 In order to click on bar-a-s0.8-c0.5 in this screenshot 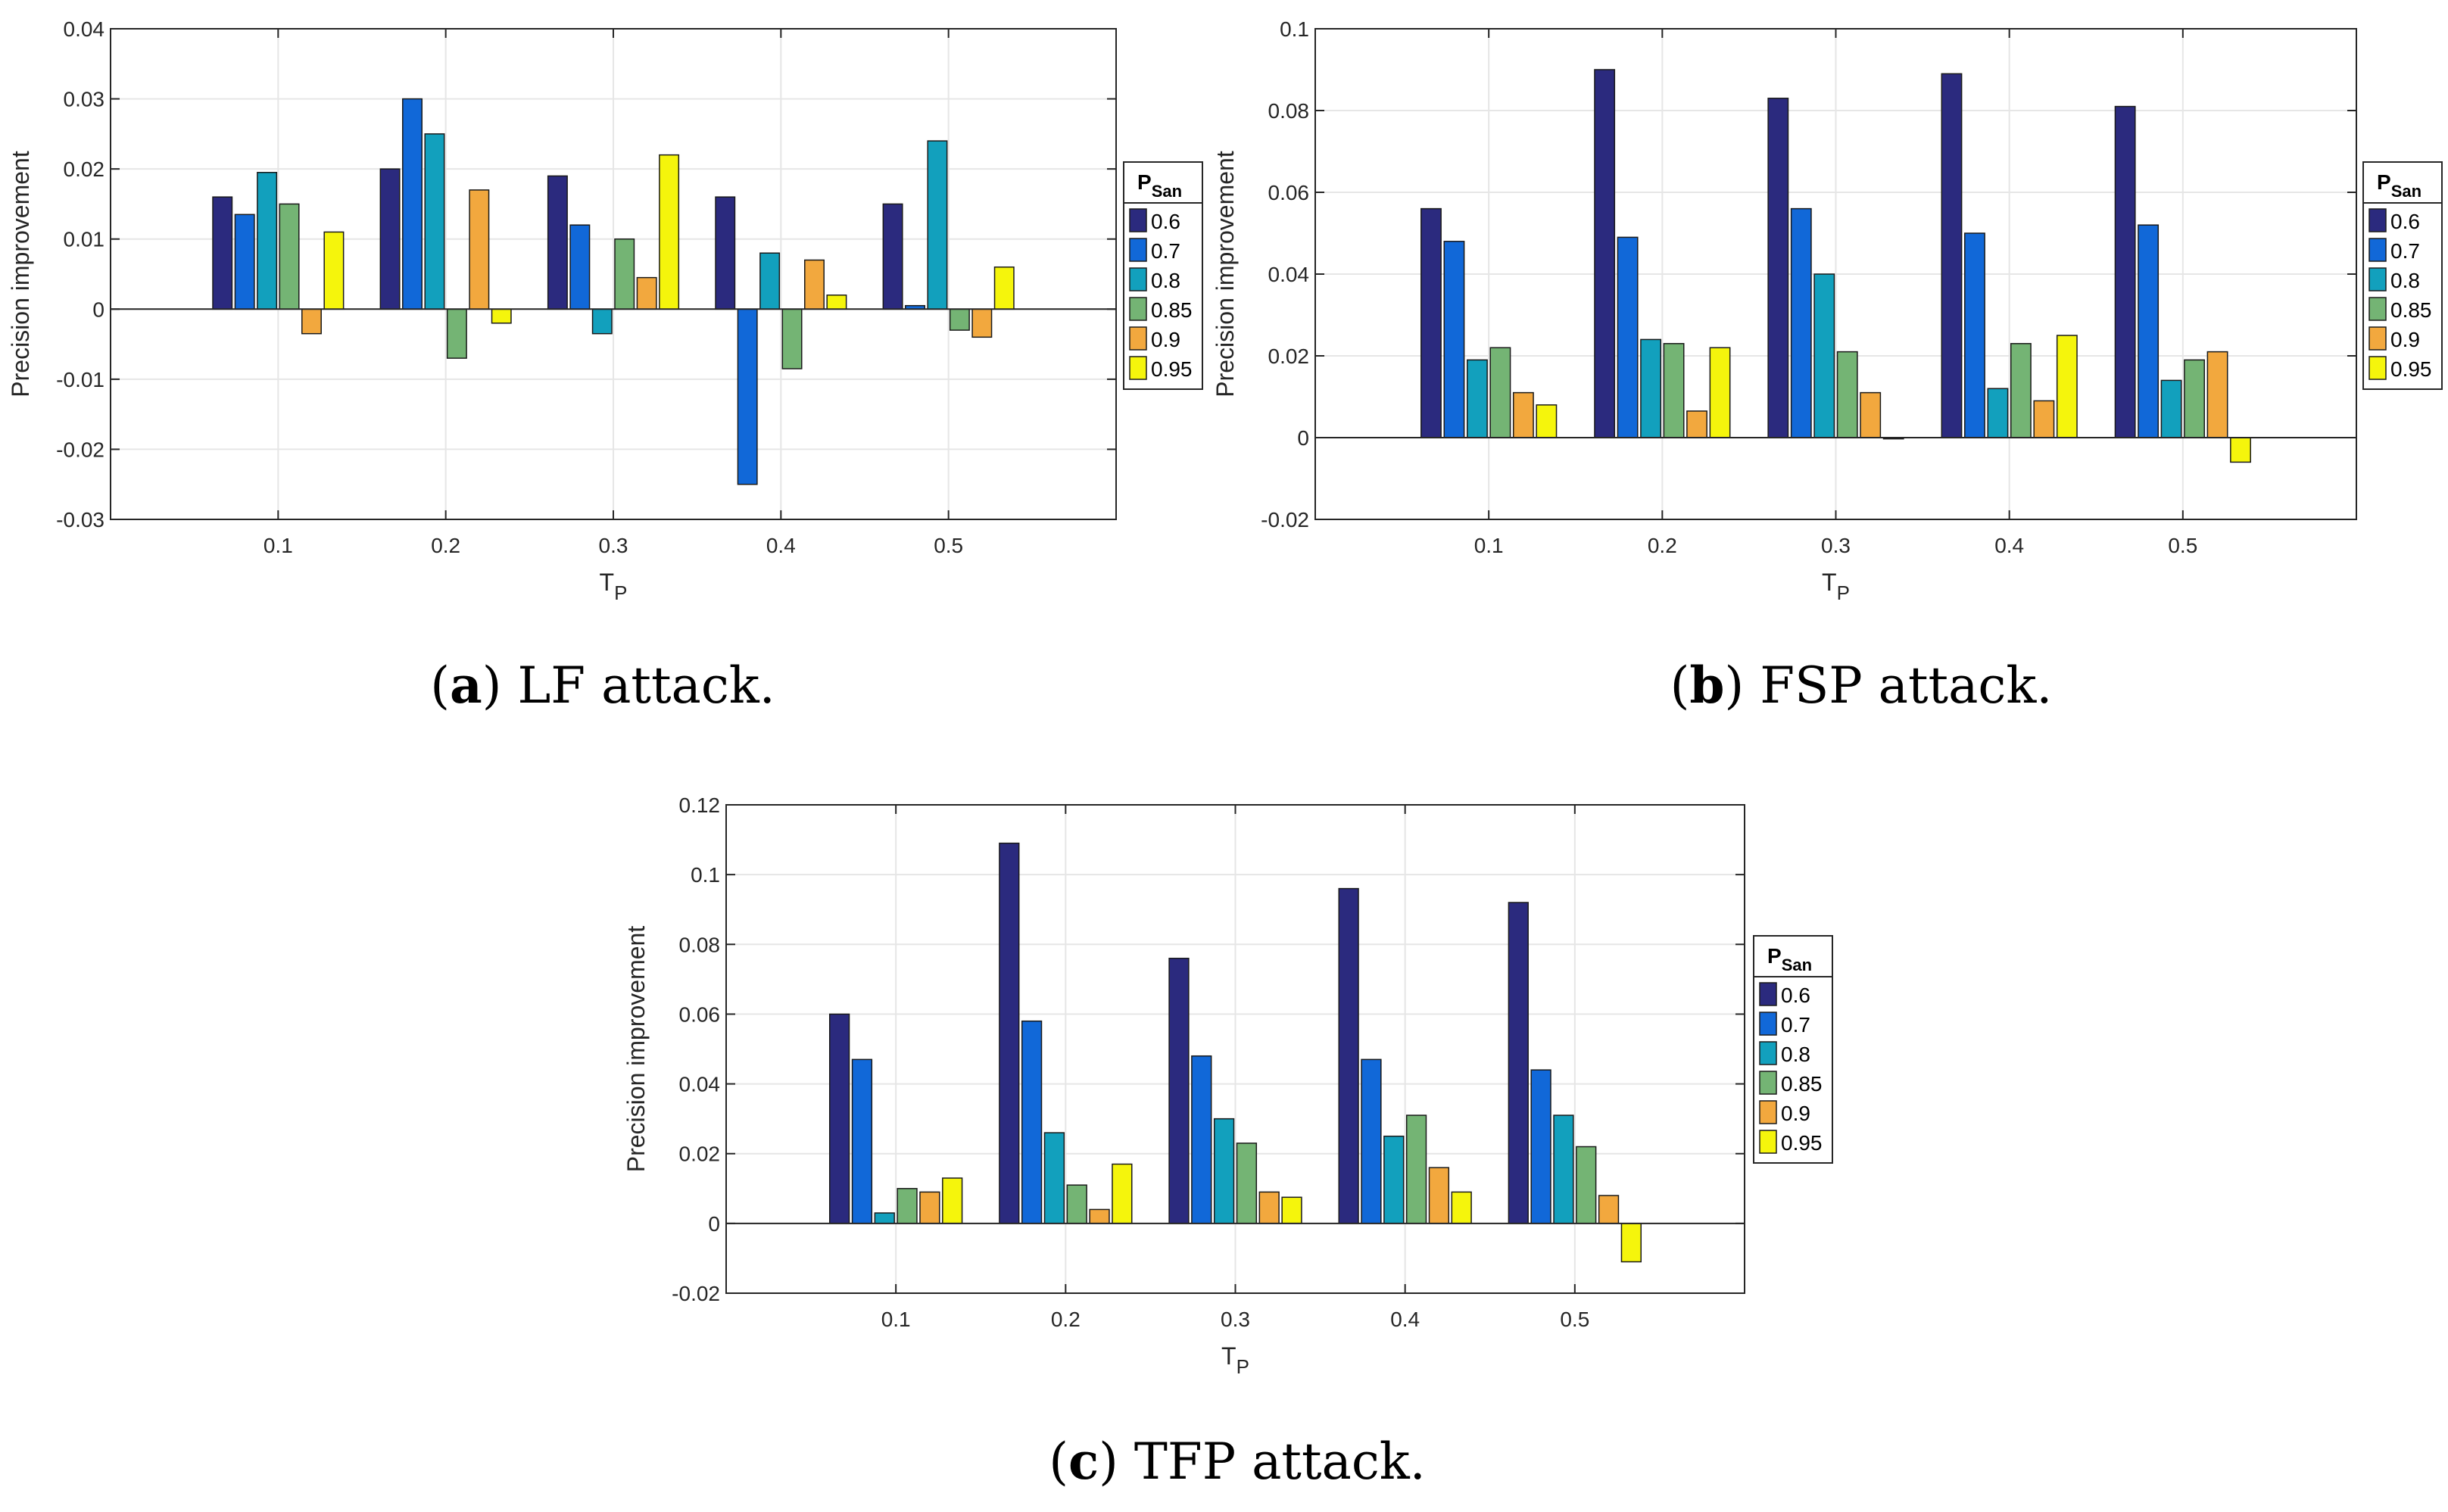, I will do `click(937, 225)`.